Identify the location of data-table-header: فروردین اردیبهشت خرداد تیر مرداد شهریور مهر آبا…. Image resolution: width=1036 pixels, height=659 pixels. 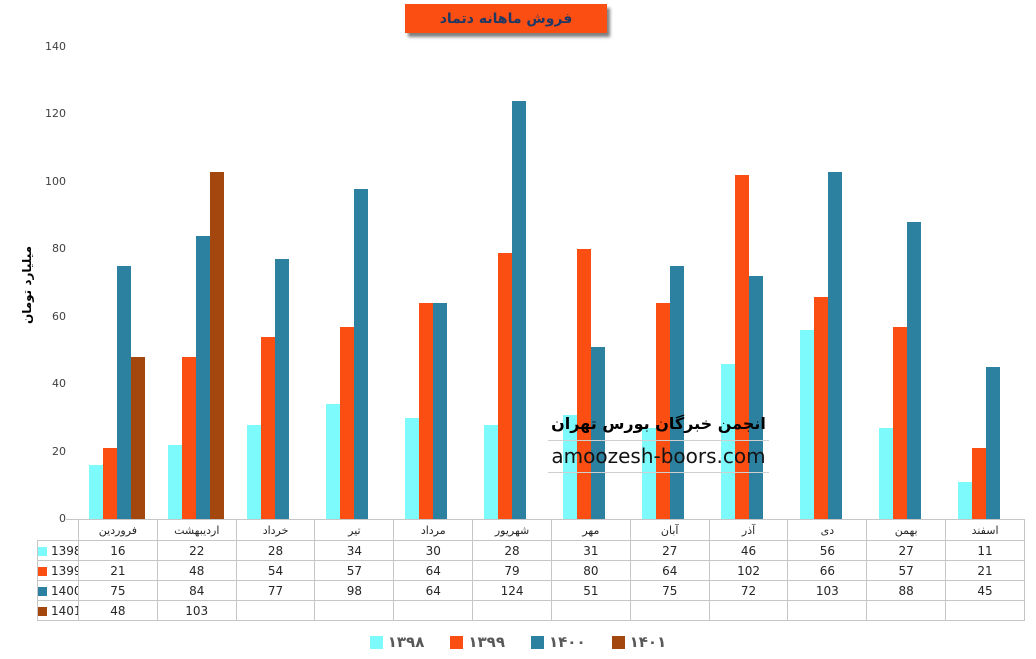
(531, 530).